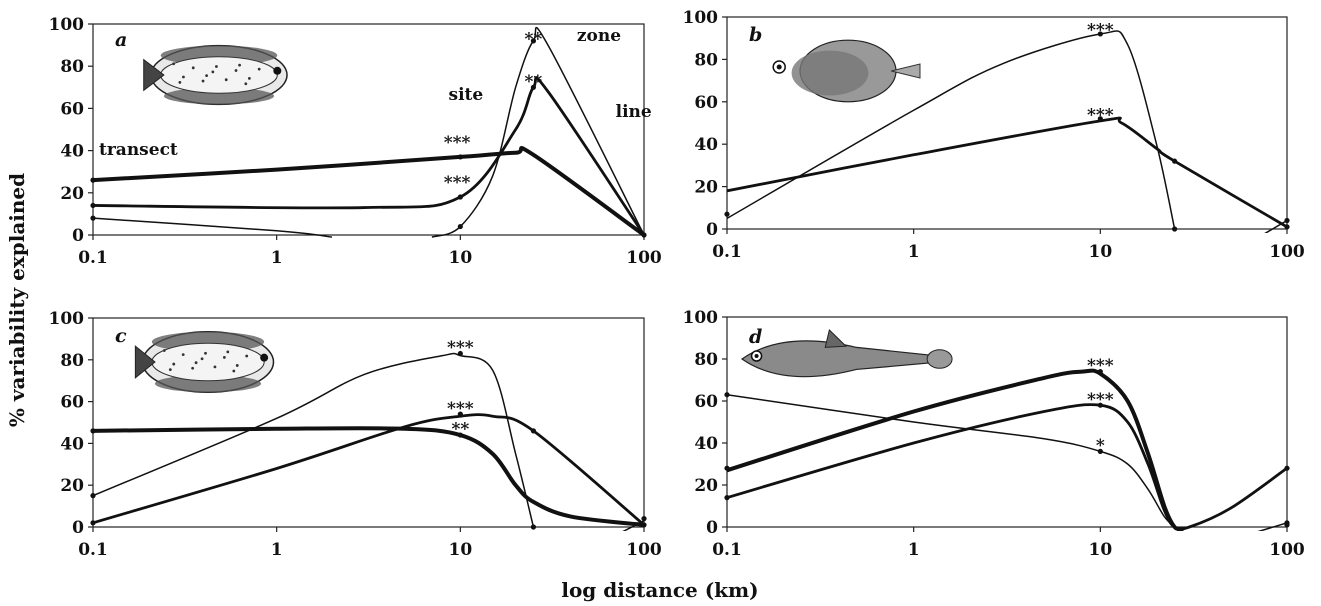 The image size is (1321, 606). What do you see at coordinates (755, 35) in the screenshot?
I see `panel-letter: b` at bounding box center [755, 35].